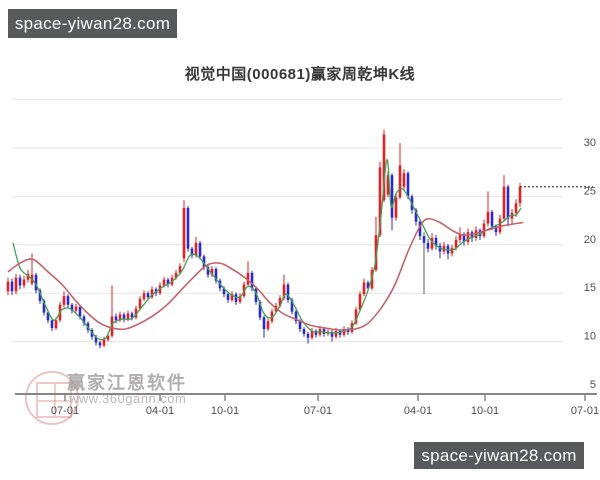  I want to click on brand-name: 赢家江恩软件, so click(127, 383).